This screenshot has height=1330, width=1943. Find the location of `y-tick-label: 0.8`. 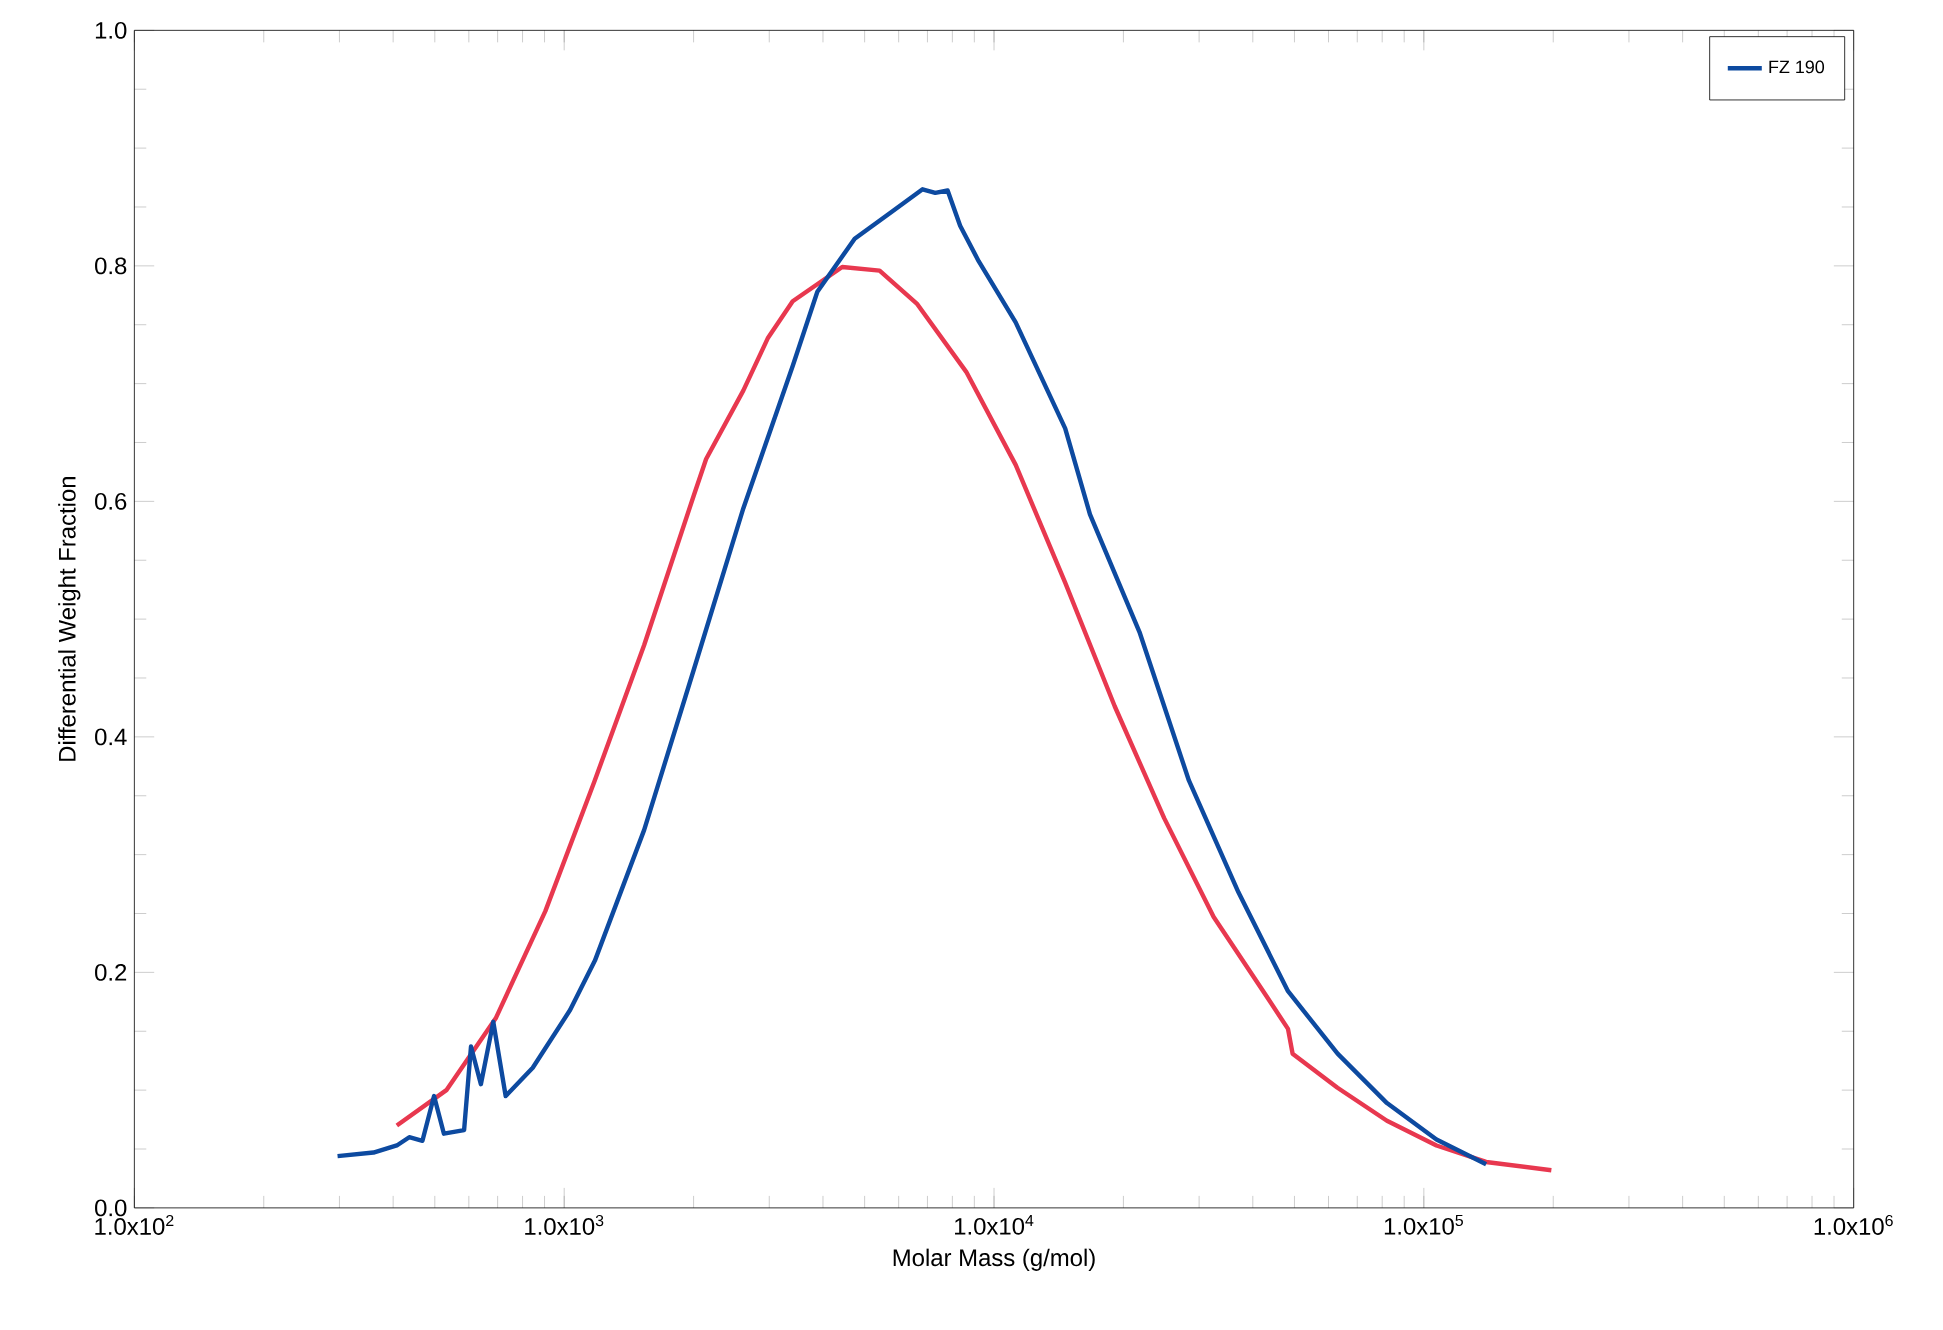

y-tick-label: 0.8 is located at coordinates (111, 266).